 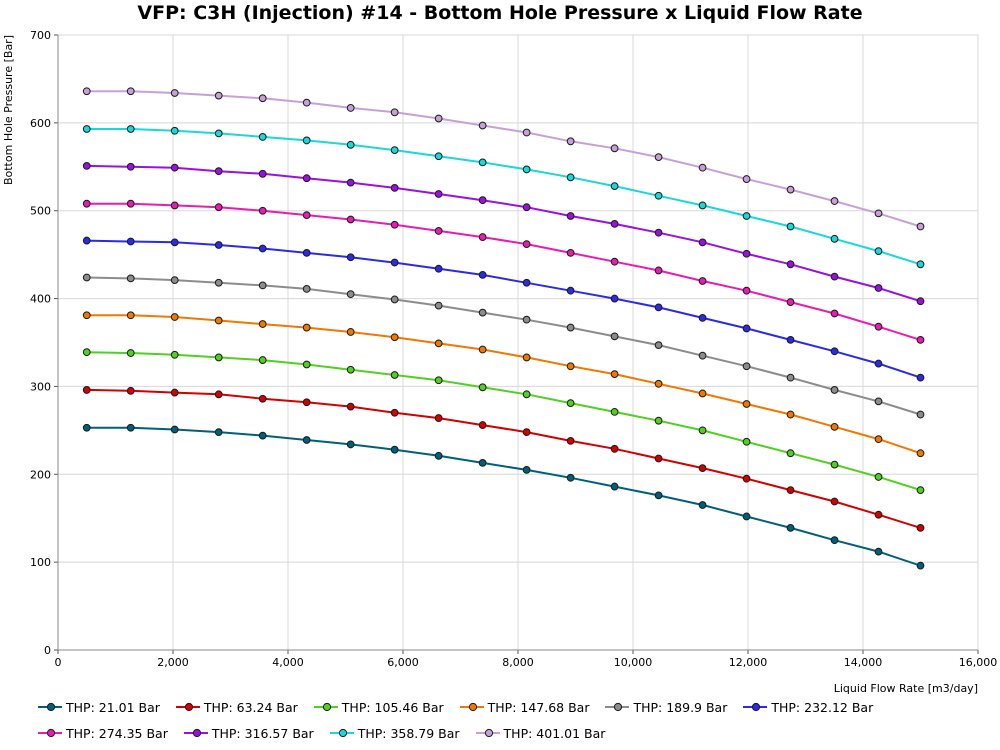 What do you see at coordinates (262, 733) in the screenshot?
I see `legend-label: THP: 316.57 Bar` at bounding box center [262, 733].